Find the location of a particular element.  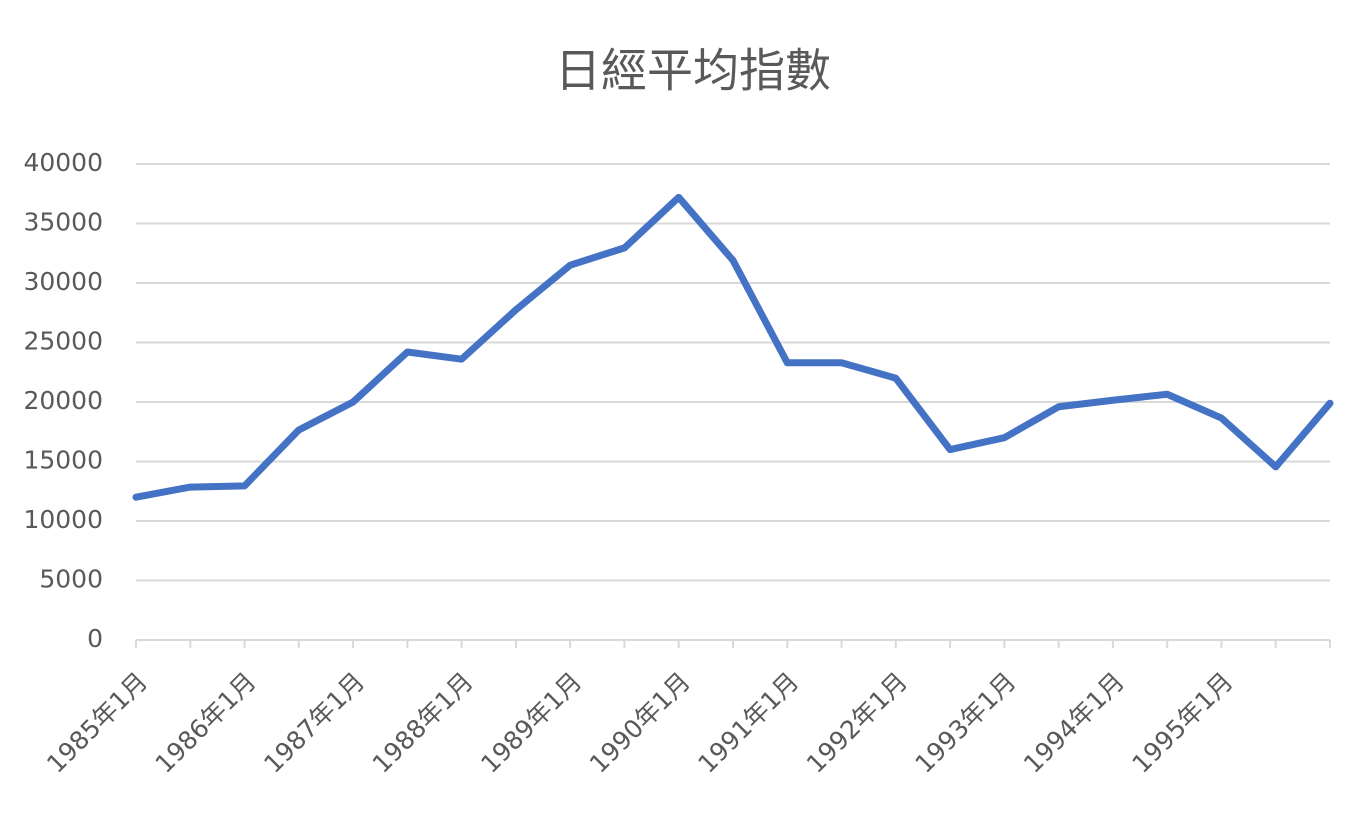

y-tick-label: 40000 is located at coordinates (63, 162).